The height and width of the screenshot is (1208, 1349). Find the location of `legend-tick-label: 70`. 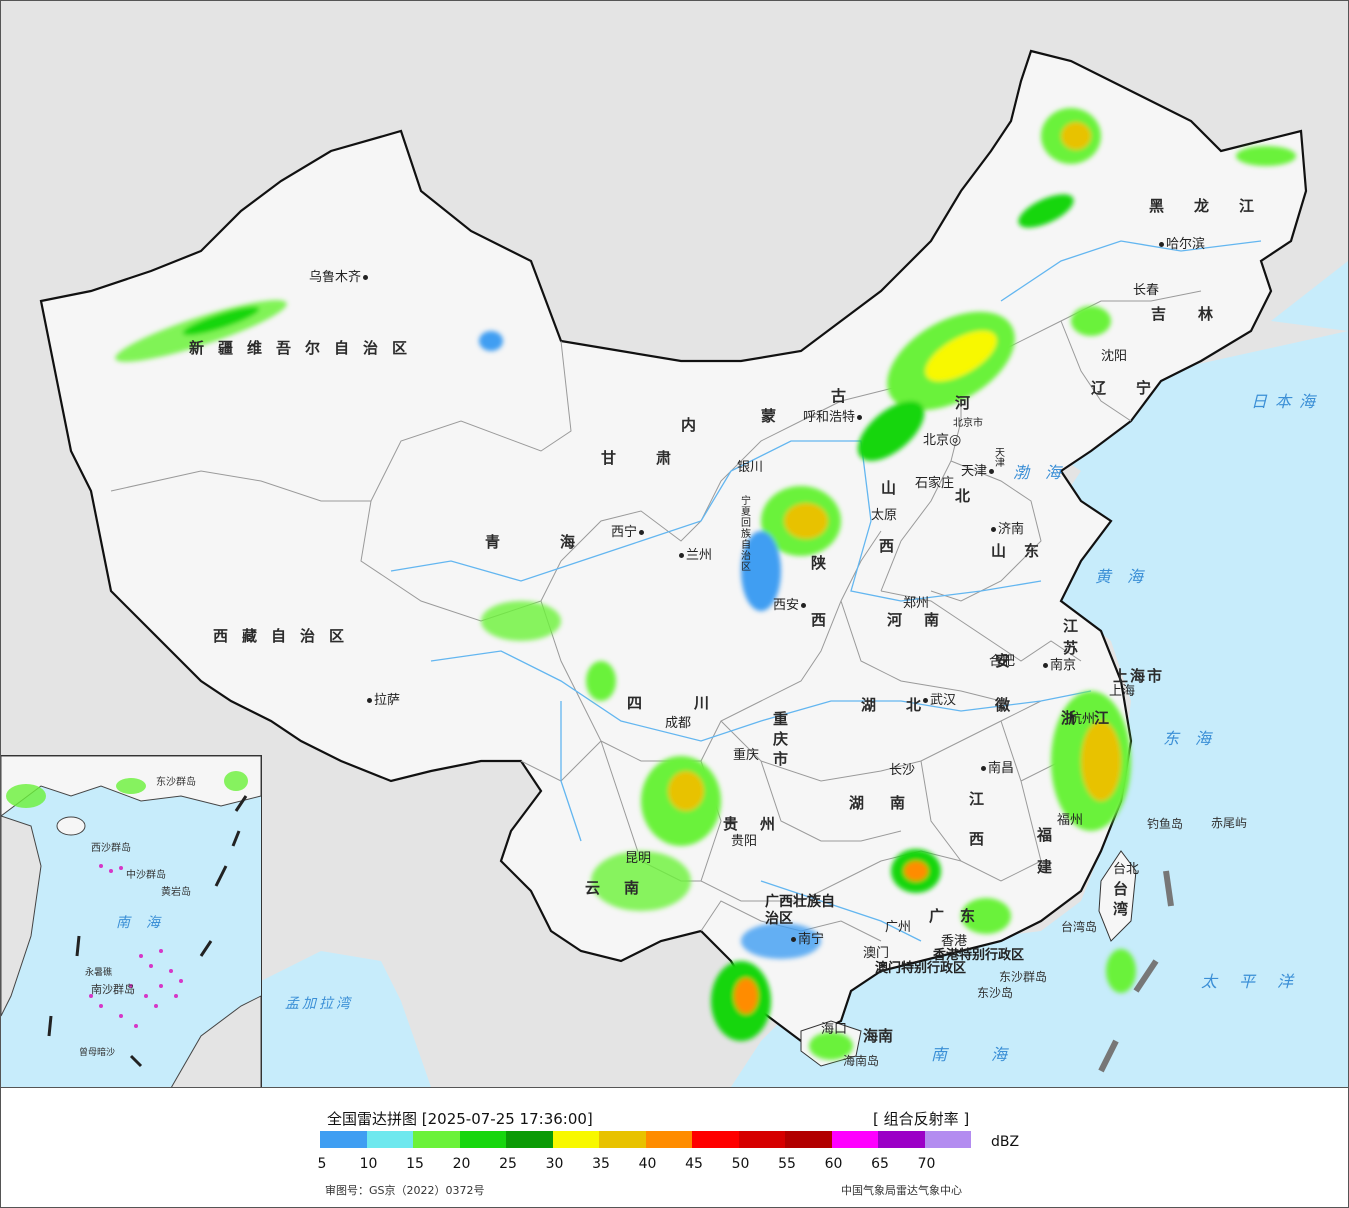

legend-tick-label: 70 is located at coordinates (926, 1164).